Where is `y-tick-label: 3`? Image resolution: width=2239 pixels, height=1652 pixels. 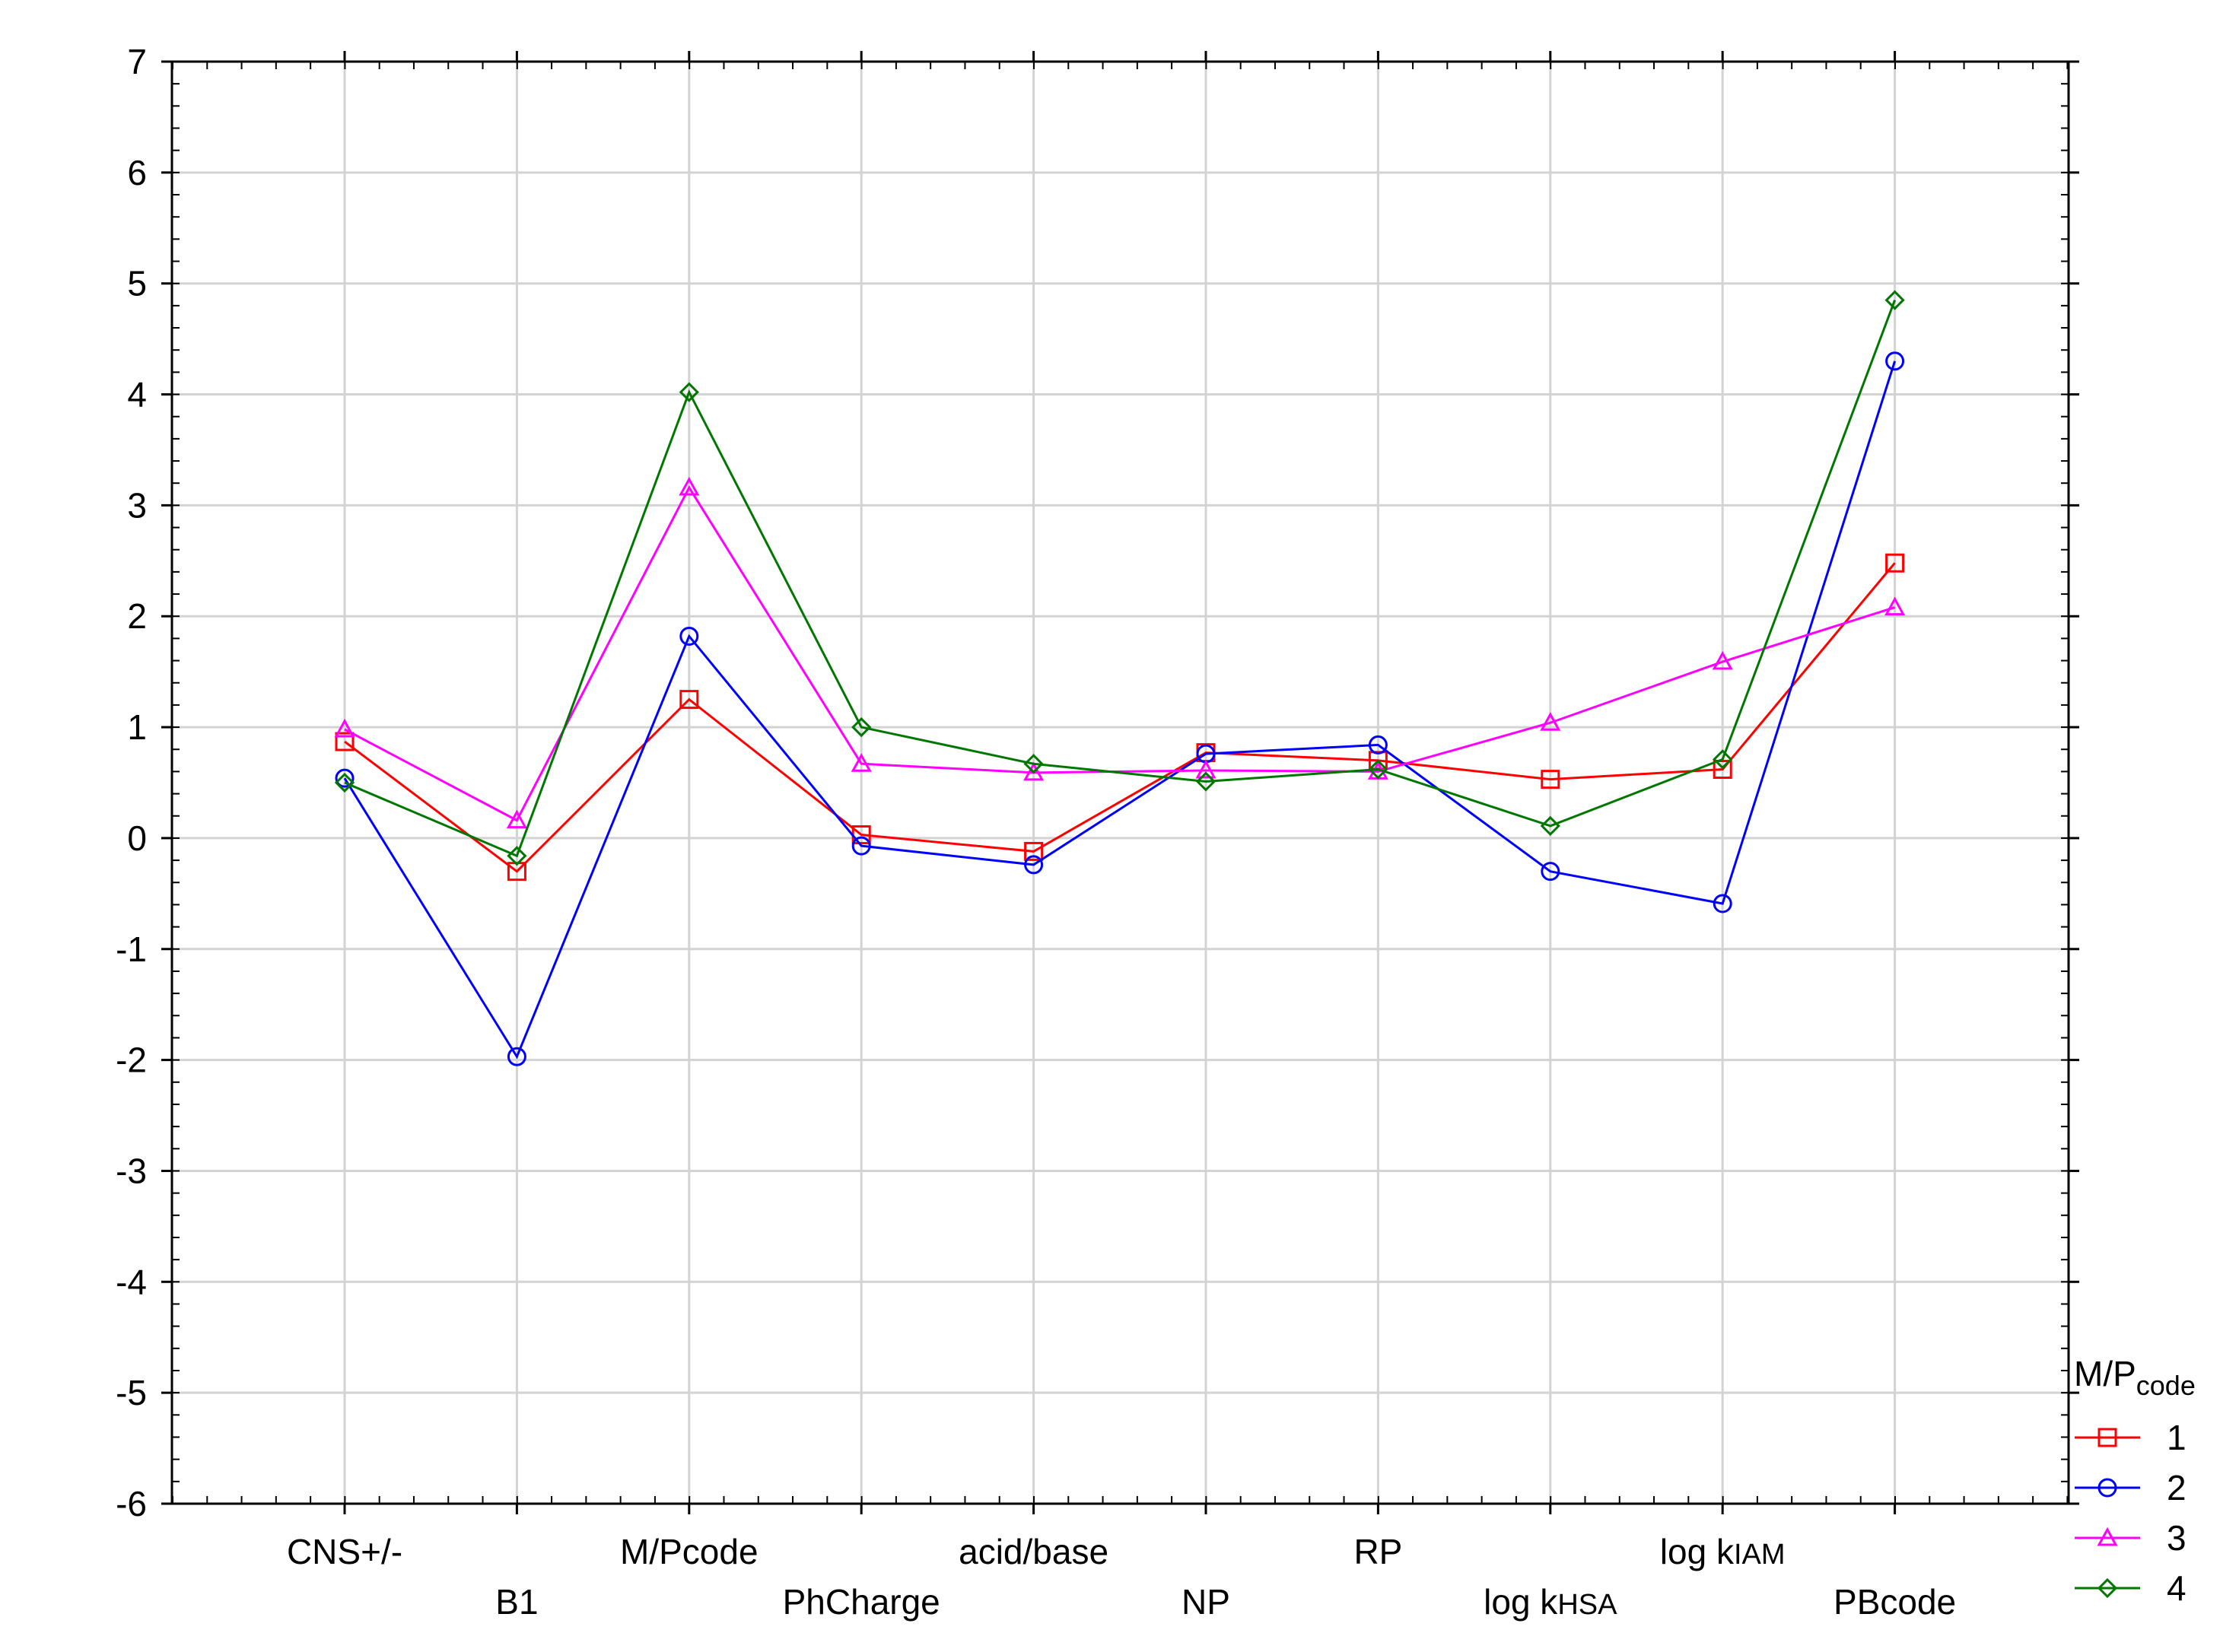
y-tick-label: 3 is located at coordinates (137, 505).